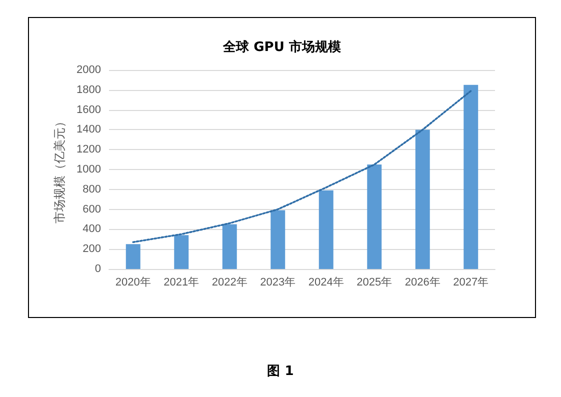  Describe the element at coordinates (91, 229) in the screenshot. I see `y-tick-label: 400` at that location.